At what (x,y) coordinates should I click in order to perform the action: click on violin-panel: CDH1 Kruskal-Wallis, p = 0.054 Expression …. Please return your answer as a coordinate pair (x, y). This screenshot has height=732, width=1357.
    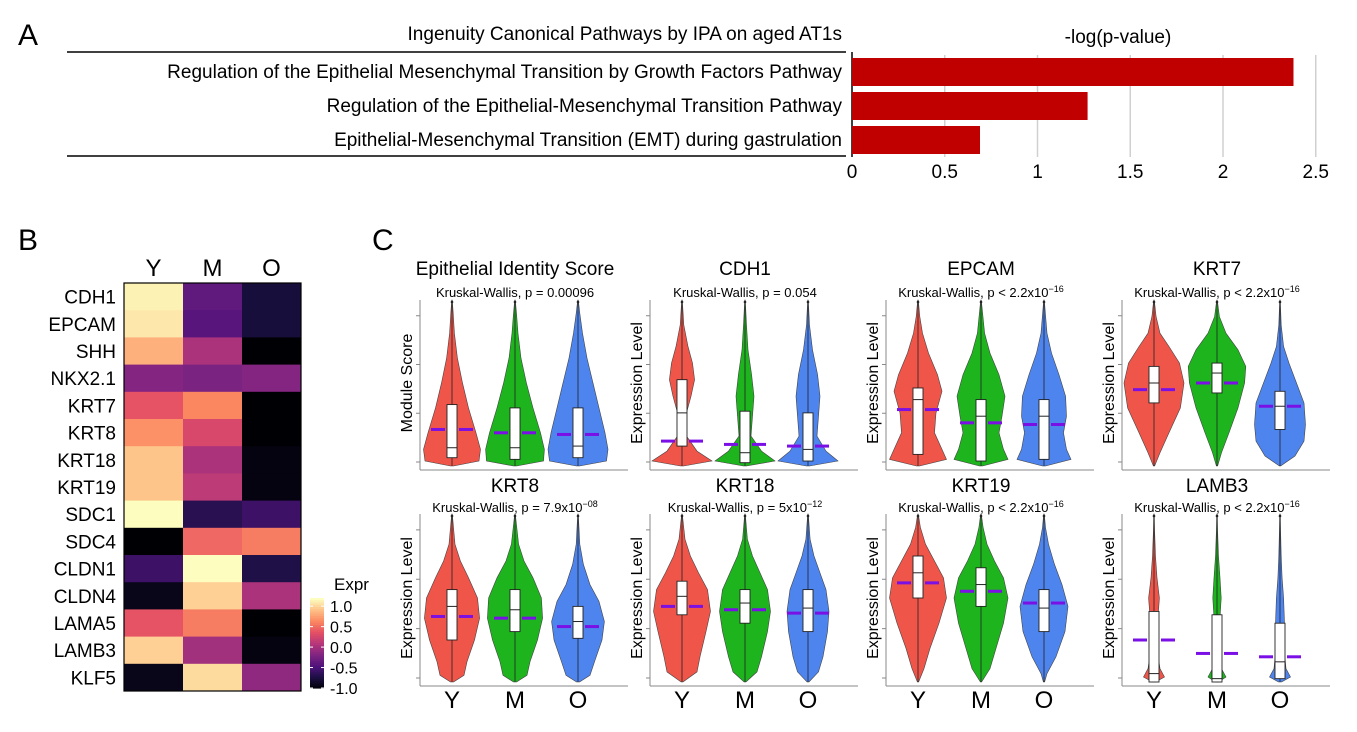
    Looking at the image, I should click on (743, 365).